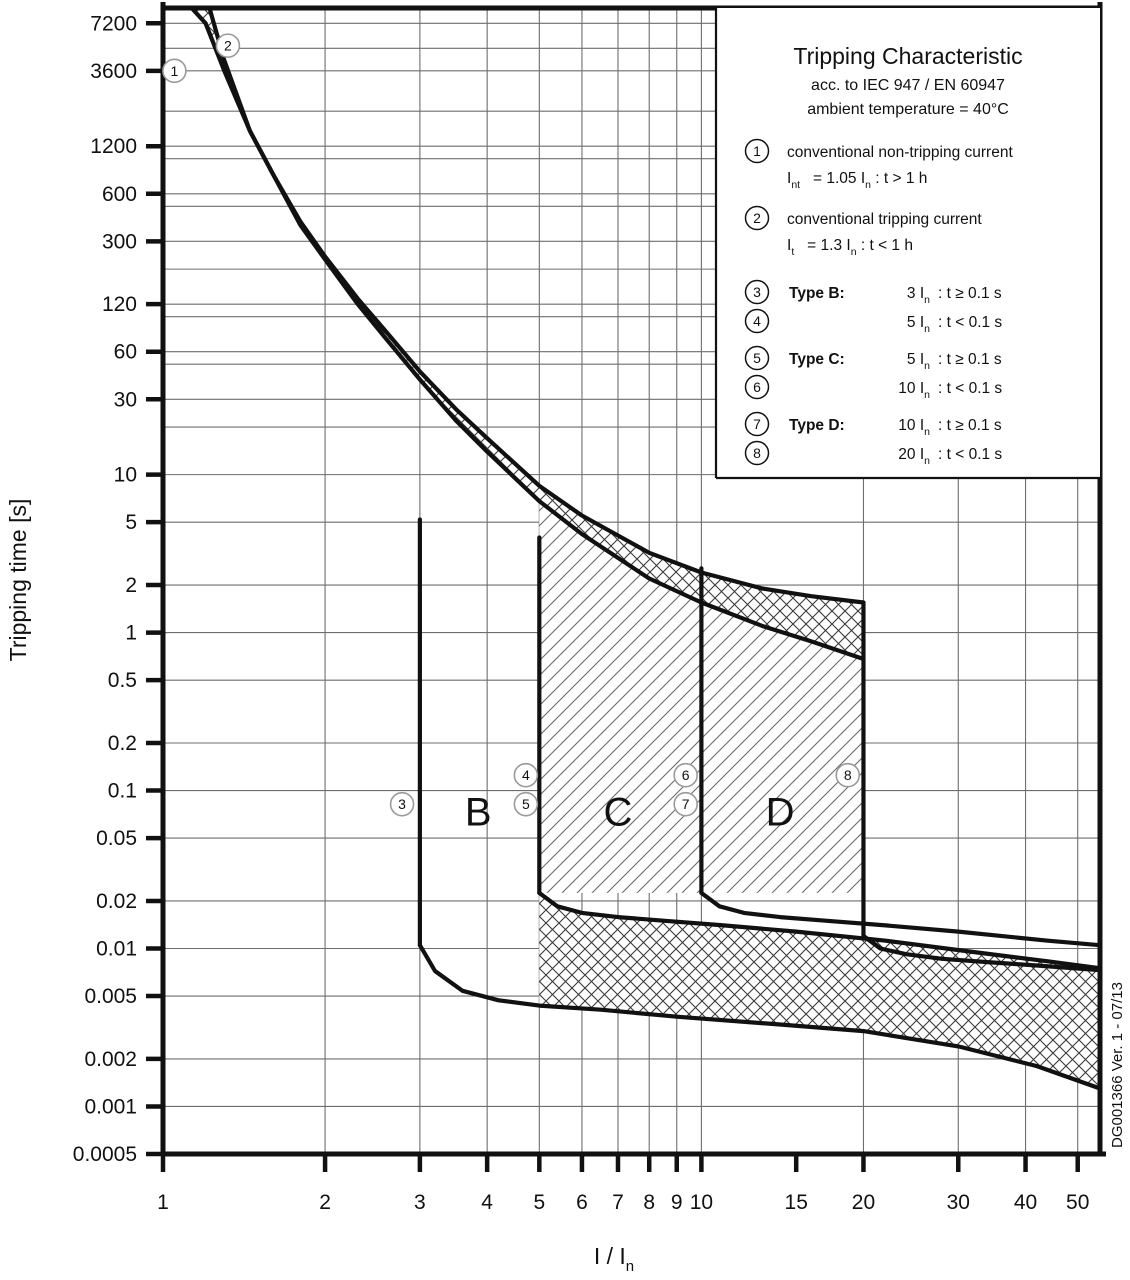  I want to click on marker-number-2: 2, so click(757, 218).